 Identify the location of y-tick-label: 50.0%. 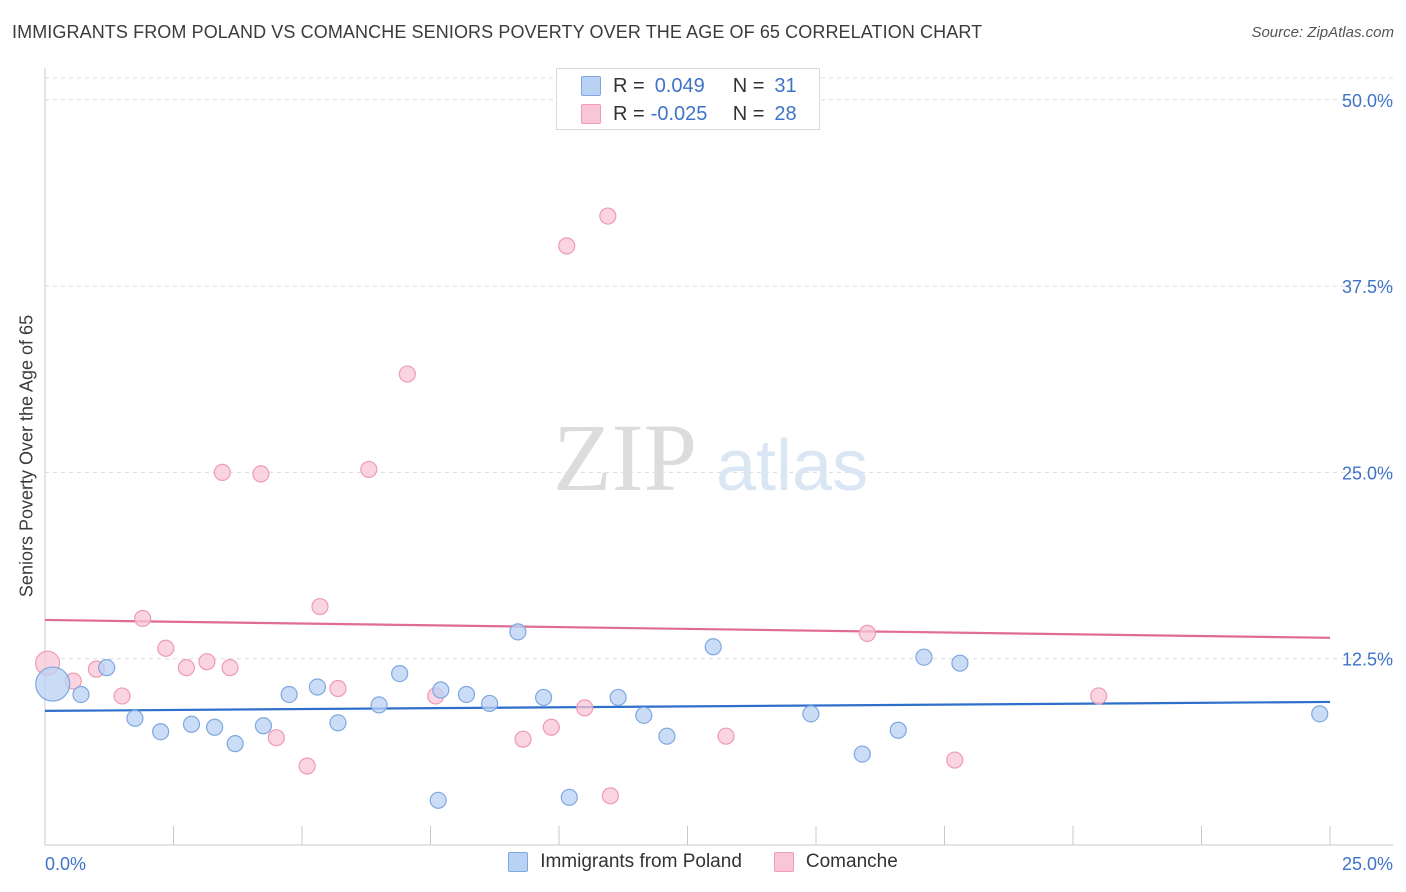
(1367, 101).